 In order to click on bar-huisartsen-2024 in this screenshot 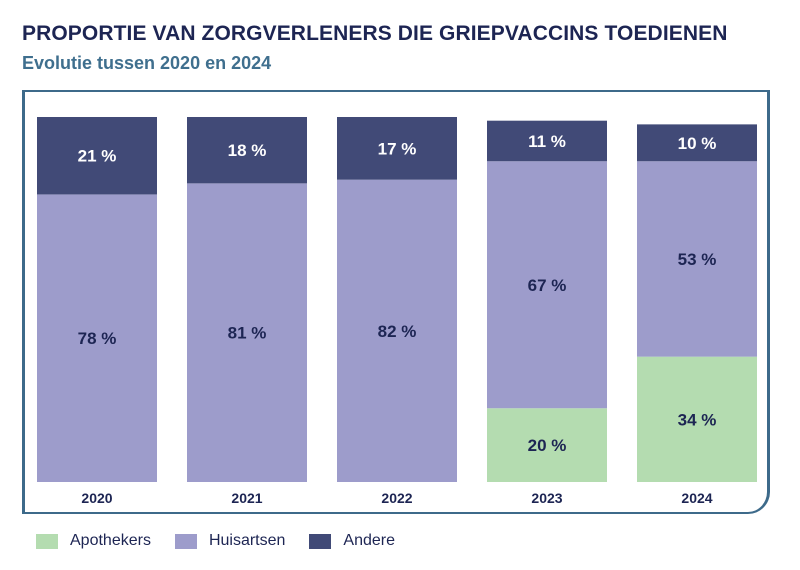, I will do `click(697, 259)`.